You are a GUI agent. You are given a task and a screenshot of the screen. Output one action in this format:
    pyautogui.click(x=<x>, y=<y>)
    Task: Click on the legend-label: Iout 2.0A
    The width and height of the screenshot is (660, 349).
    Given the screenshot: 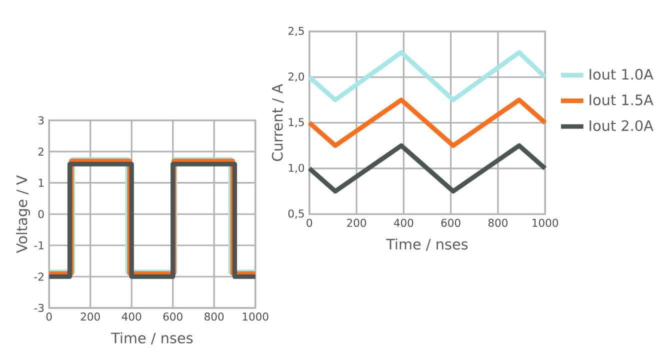 What is the action you would take?
    pyautogui.click(x=622, y=126)
    